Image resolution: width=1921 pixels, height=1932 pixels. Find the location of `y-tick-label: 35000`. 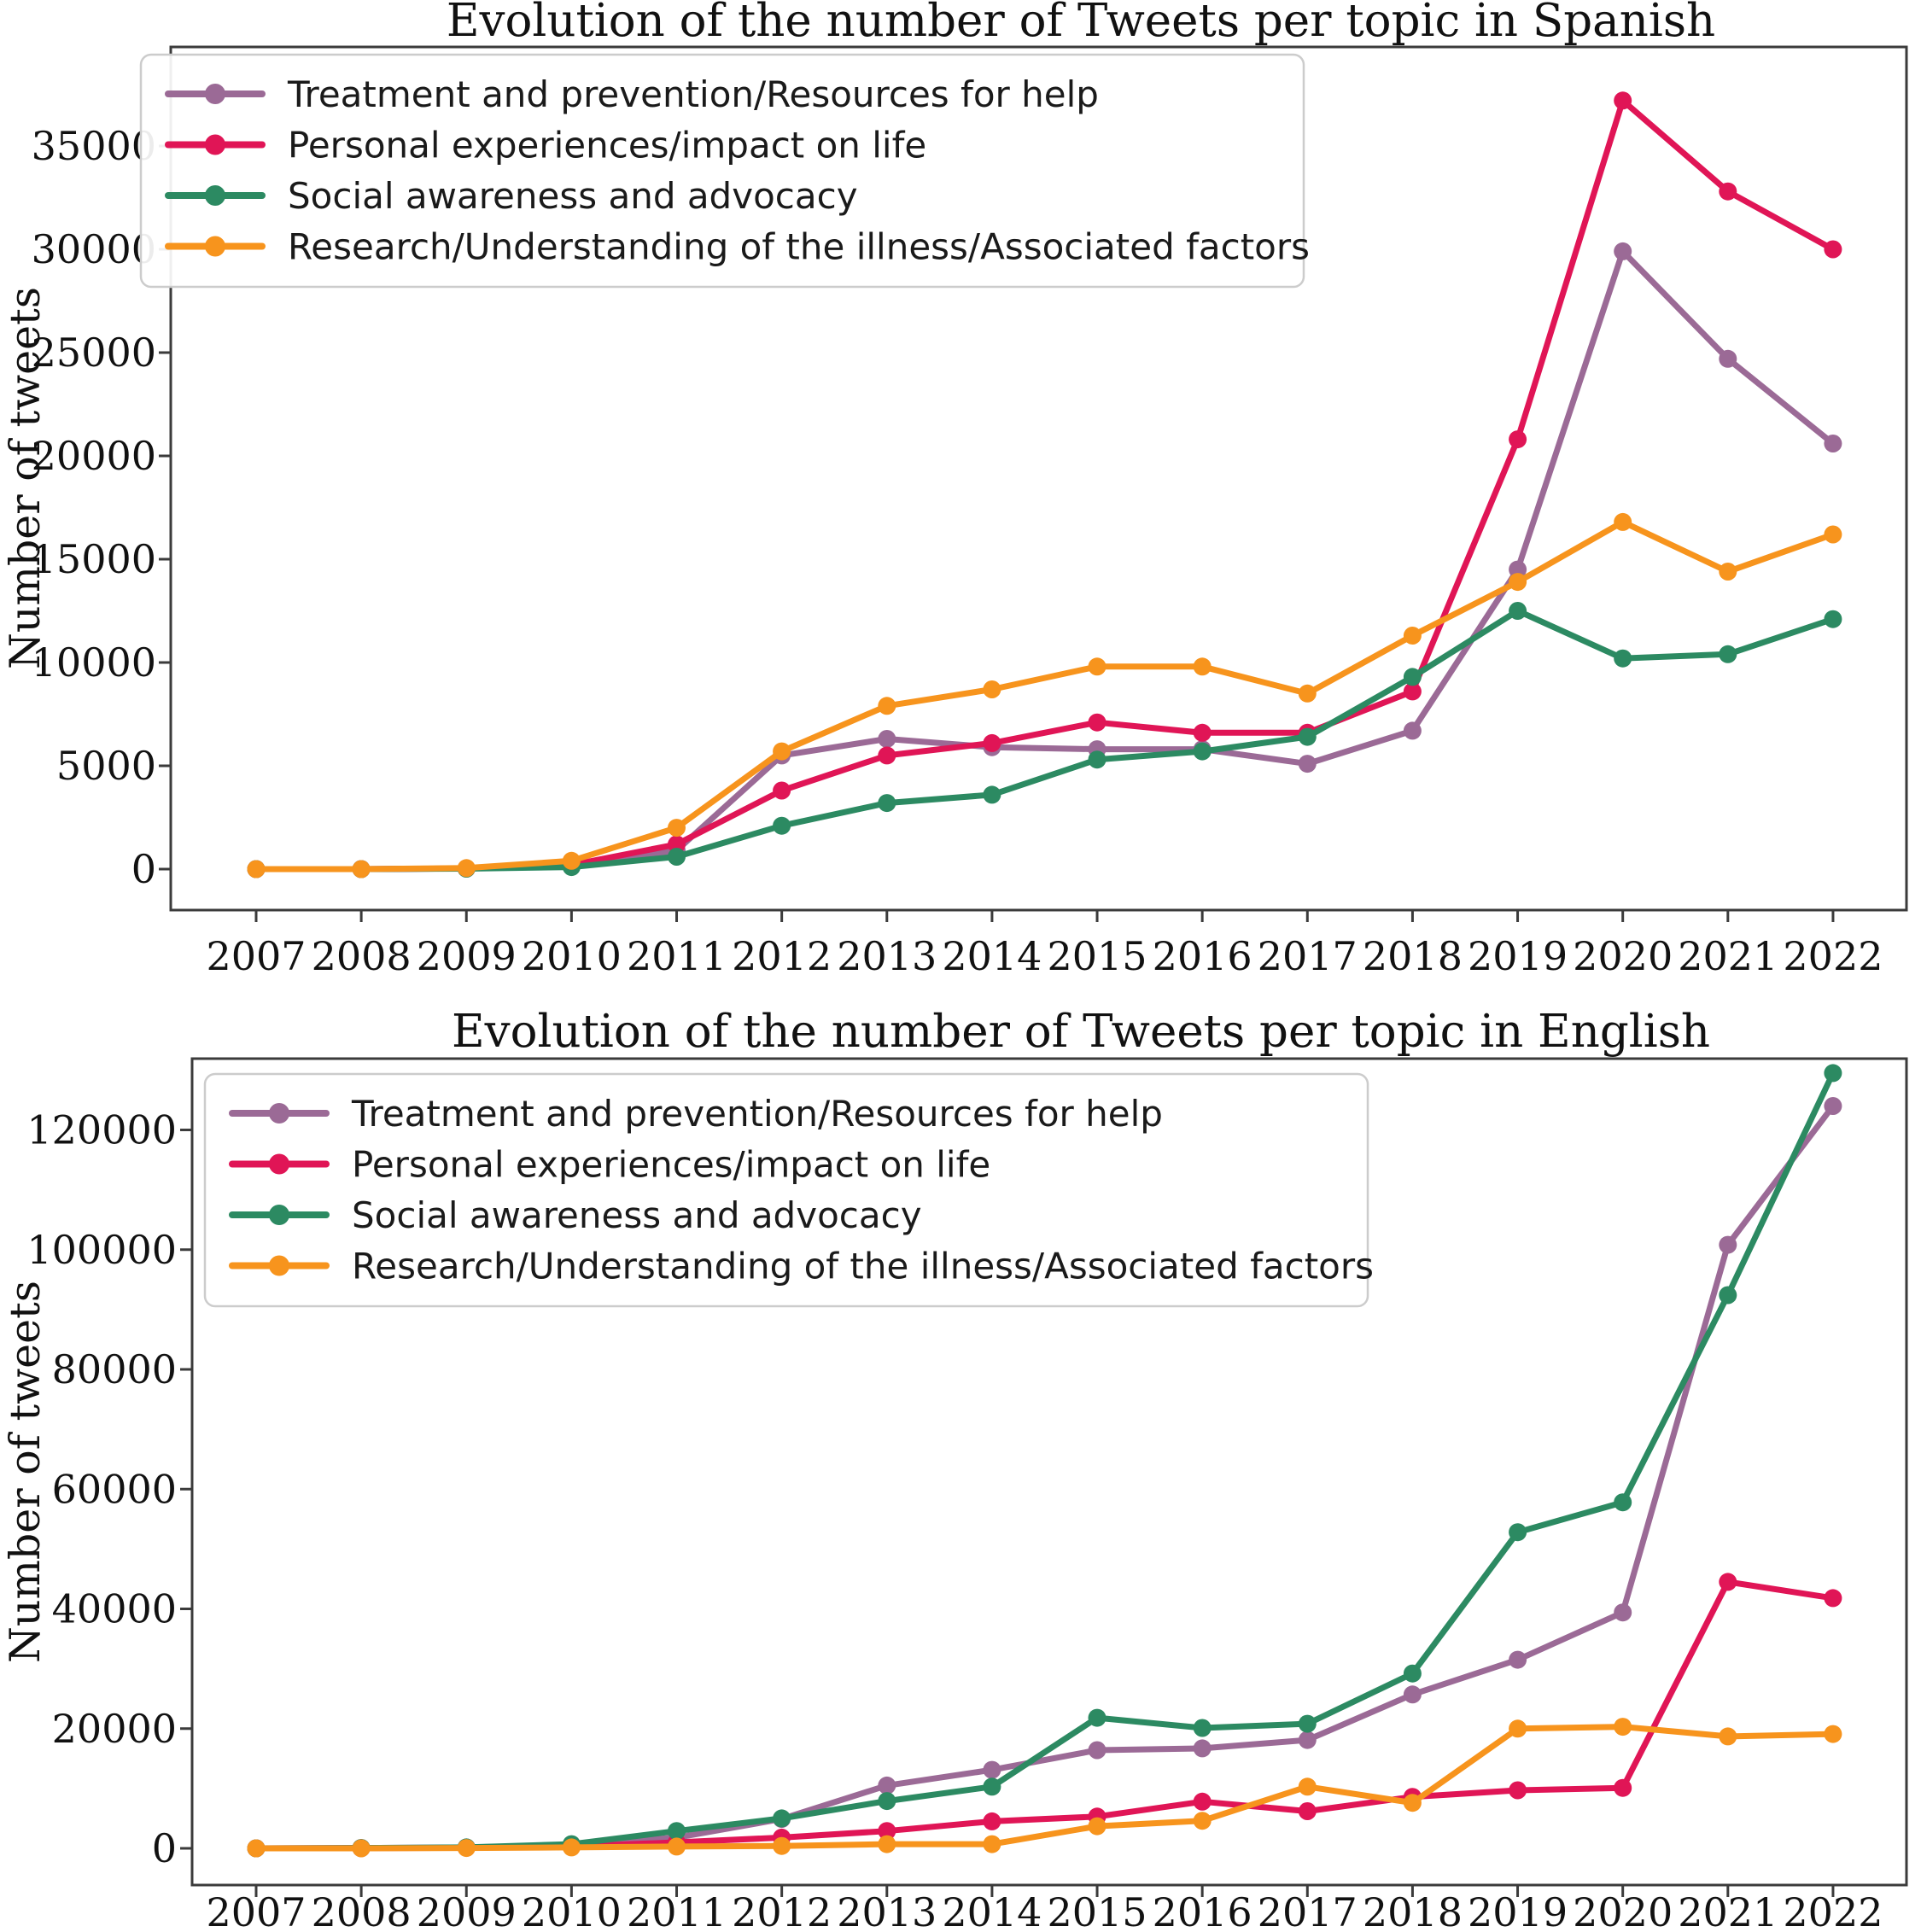

y-tick-label: 35000 is located at coordinates (94, 146).